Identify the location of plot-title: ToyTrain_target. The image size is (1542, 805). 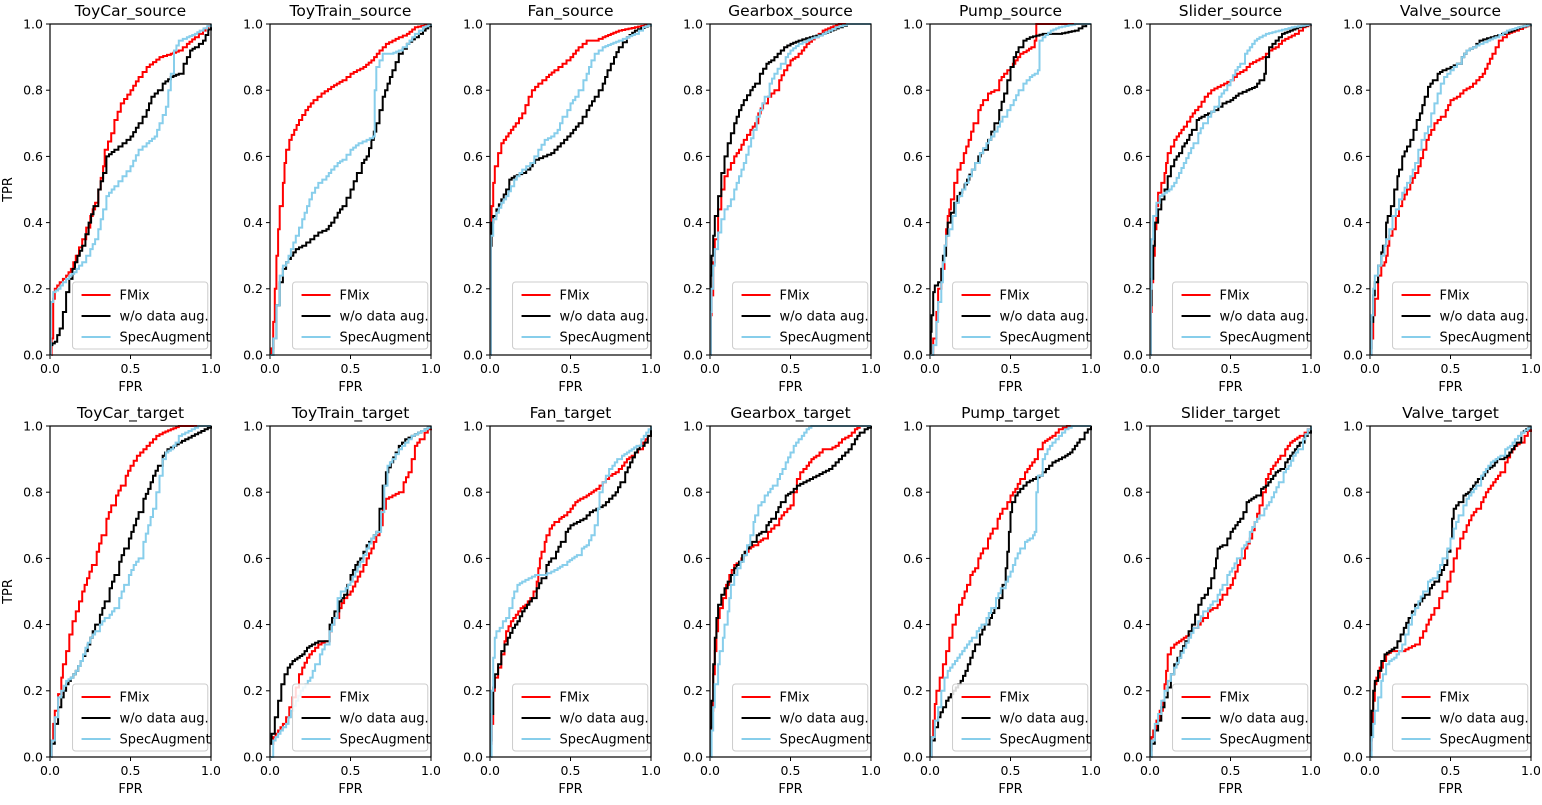
(350, 413).